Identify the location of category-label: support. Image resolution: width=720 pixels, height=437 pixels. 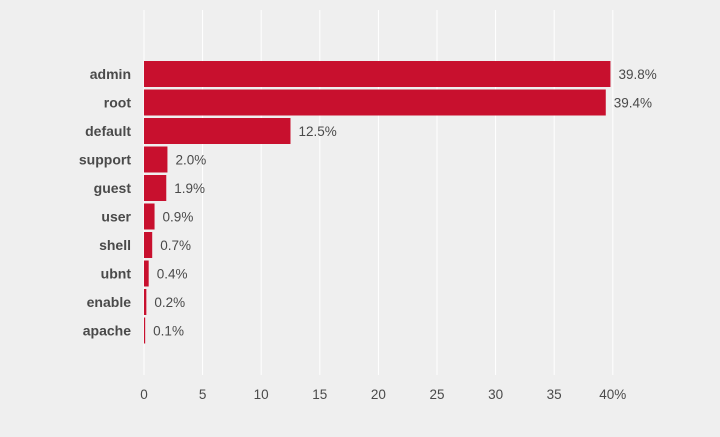
(105, 160).